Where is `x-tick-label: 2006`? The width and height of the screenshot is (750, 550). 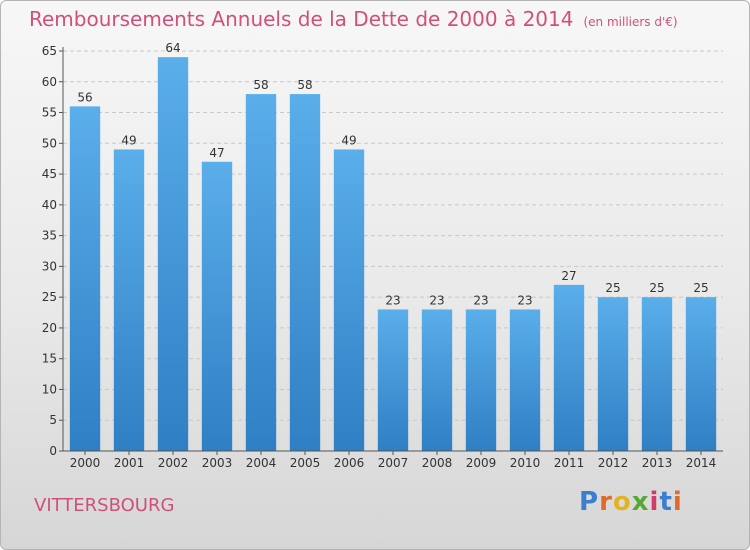
x-tick-label: 2006 is located at coordinates (349, 463).